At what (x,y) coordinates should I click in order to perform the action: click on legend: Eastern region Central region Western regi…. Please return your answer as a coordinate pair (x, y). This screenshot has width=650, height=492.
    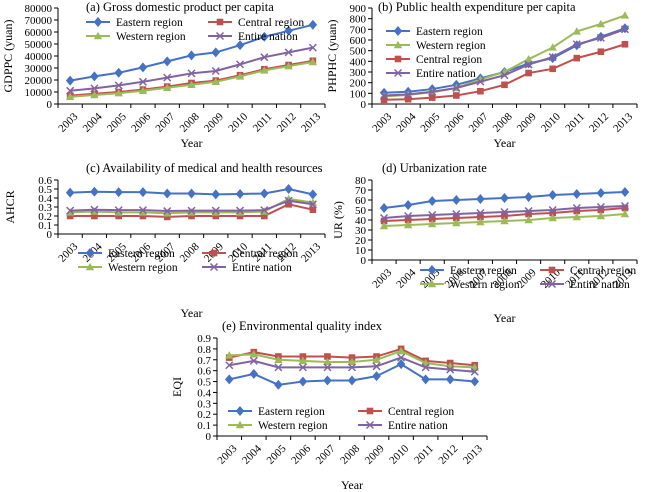
    Looking at the image, I should click on (195, 30).